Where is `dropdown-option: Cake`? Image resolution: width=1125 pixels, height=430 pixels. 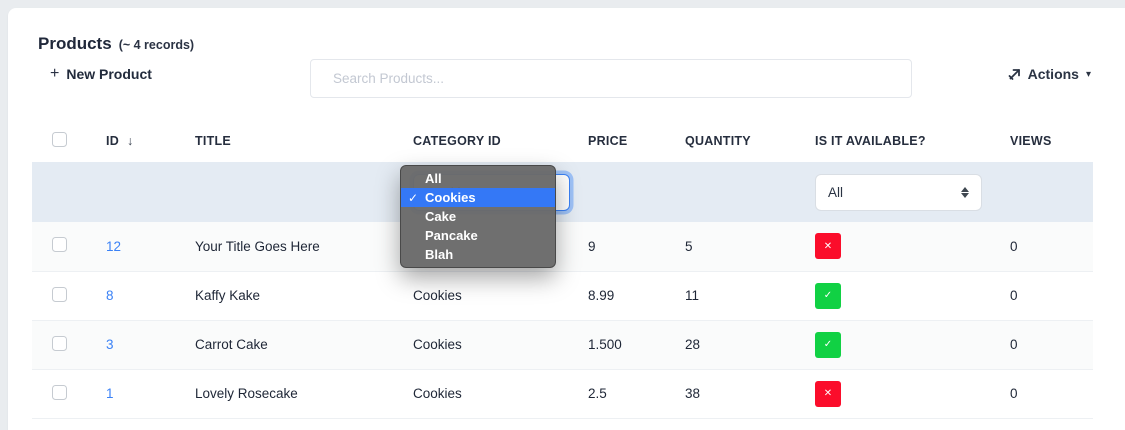
dropdown-option: Cake is located at coordinates (478, 216).